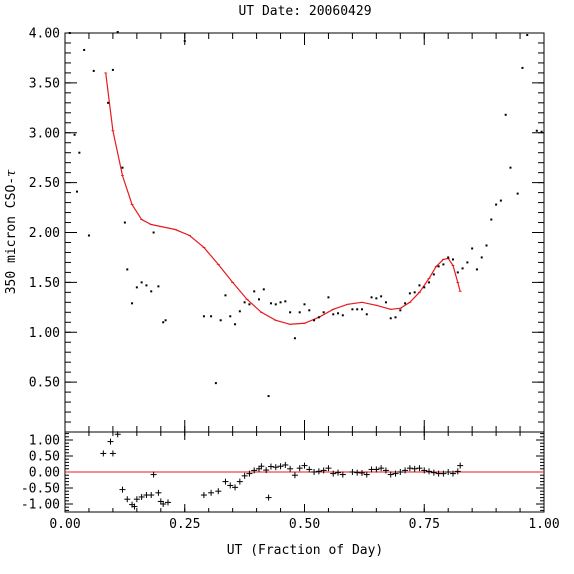  I want to click on residual-tick-label: 0.00, so click(44, 473).